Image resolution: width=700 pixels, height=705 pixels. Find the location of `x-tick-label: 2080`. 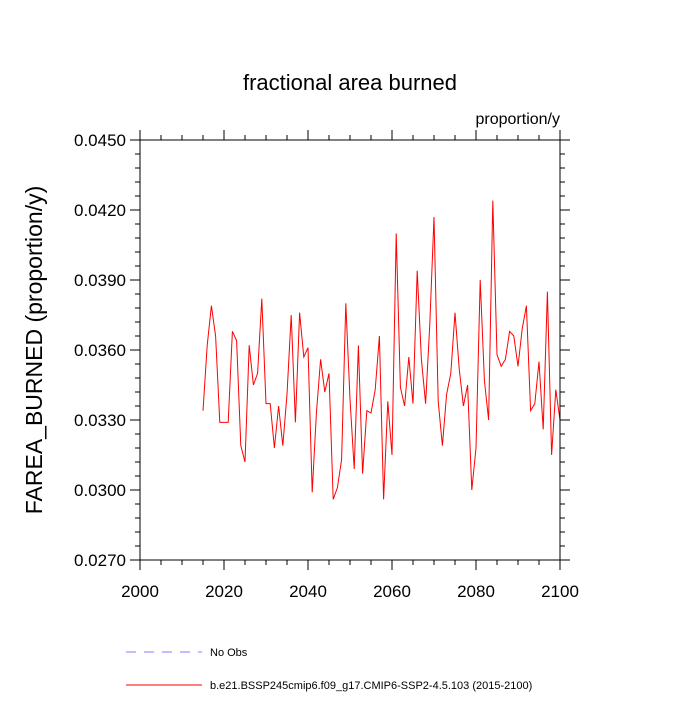

x-tick-label: 2080 is located at coordinates (476, 591).